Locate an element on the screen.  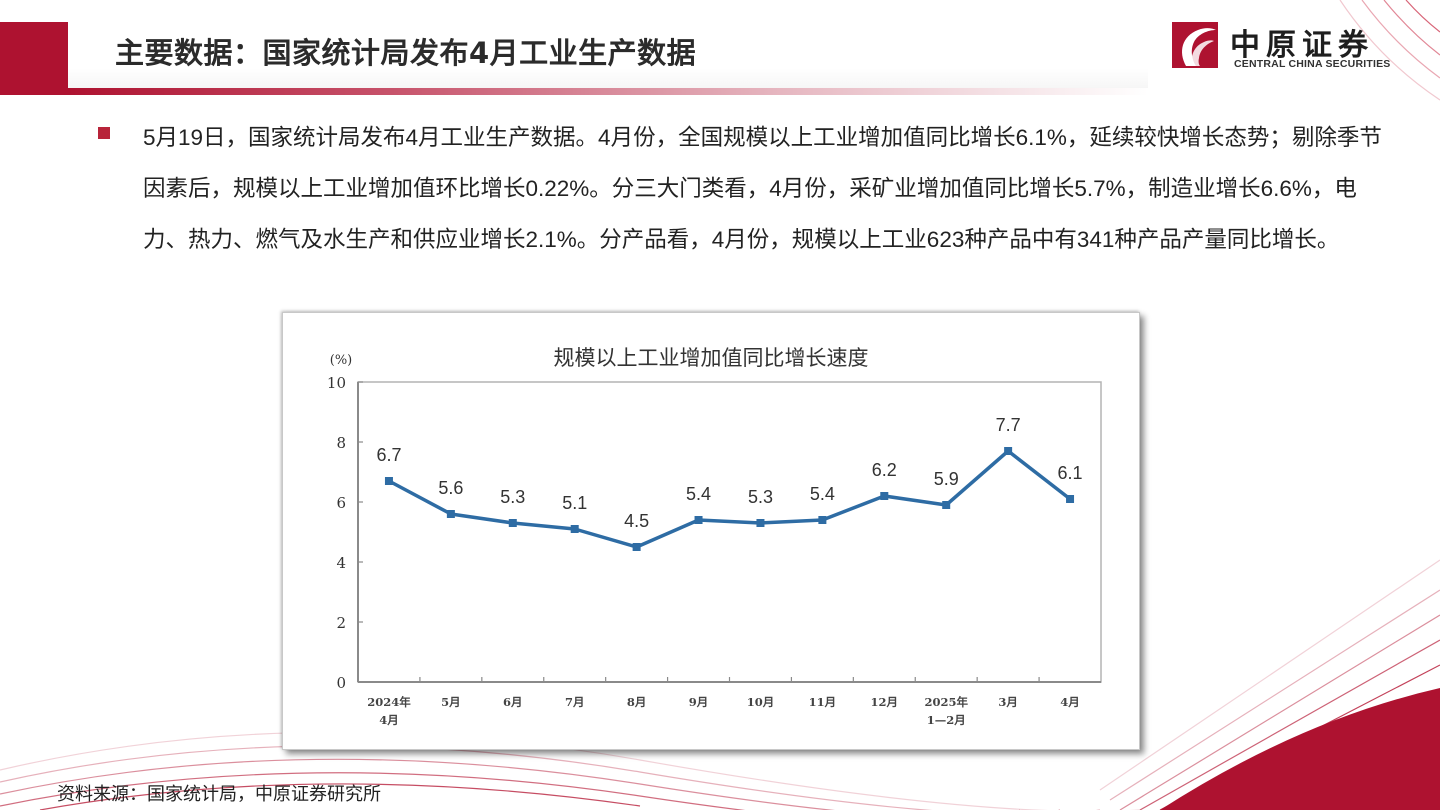
x-tick-label: 7月 is located at coordinates (575, 702).